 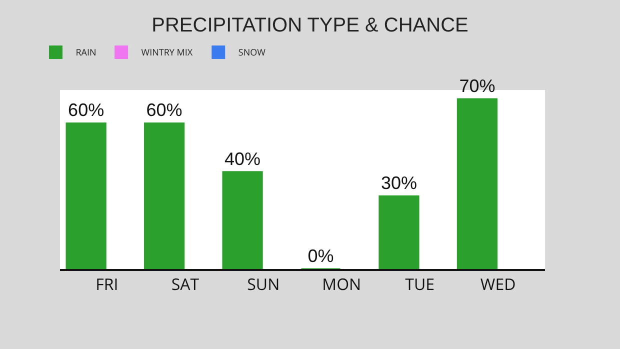 What do you see at coordinates (263, 284) in the screenshot?
I see `x-tick-label: SUN` at bounding box center [263, 284].